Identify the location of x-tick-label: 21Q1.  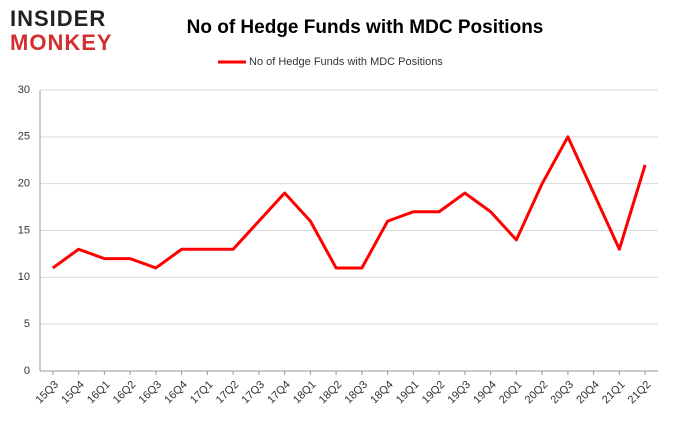
(614, 393).